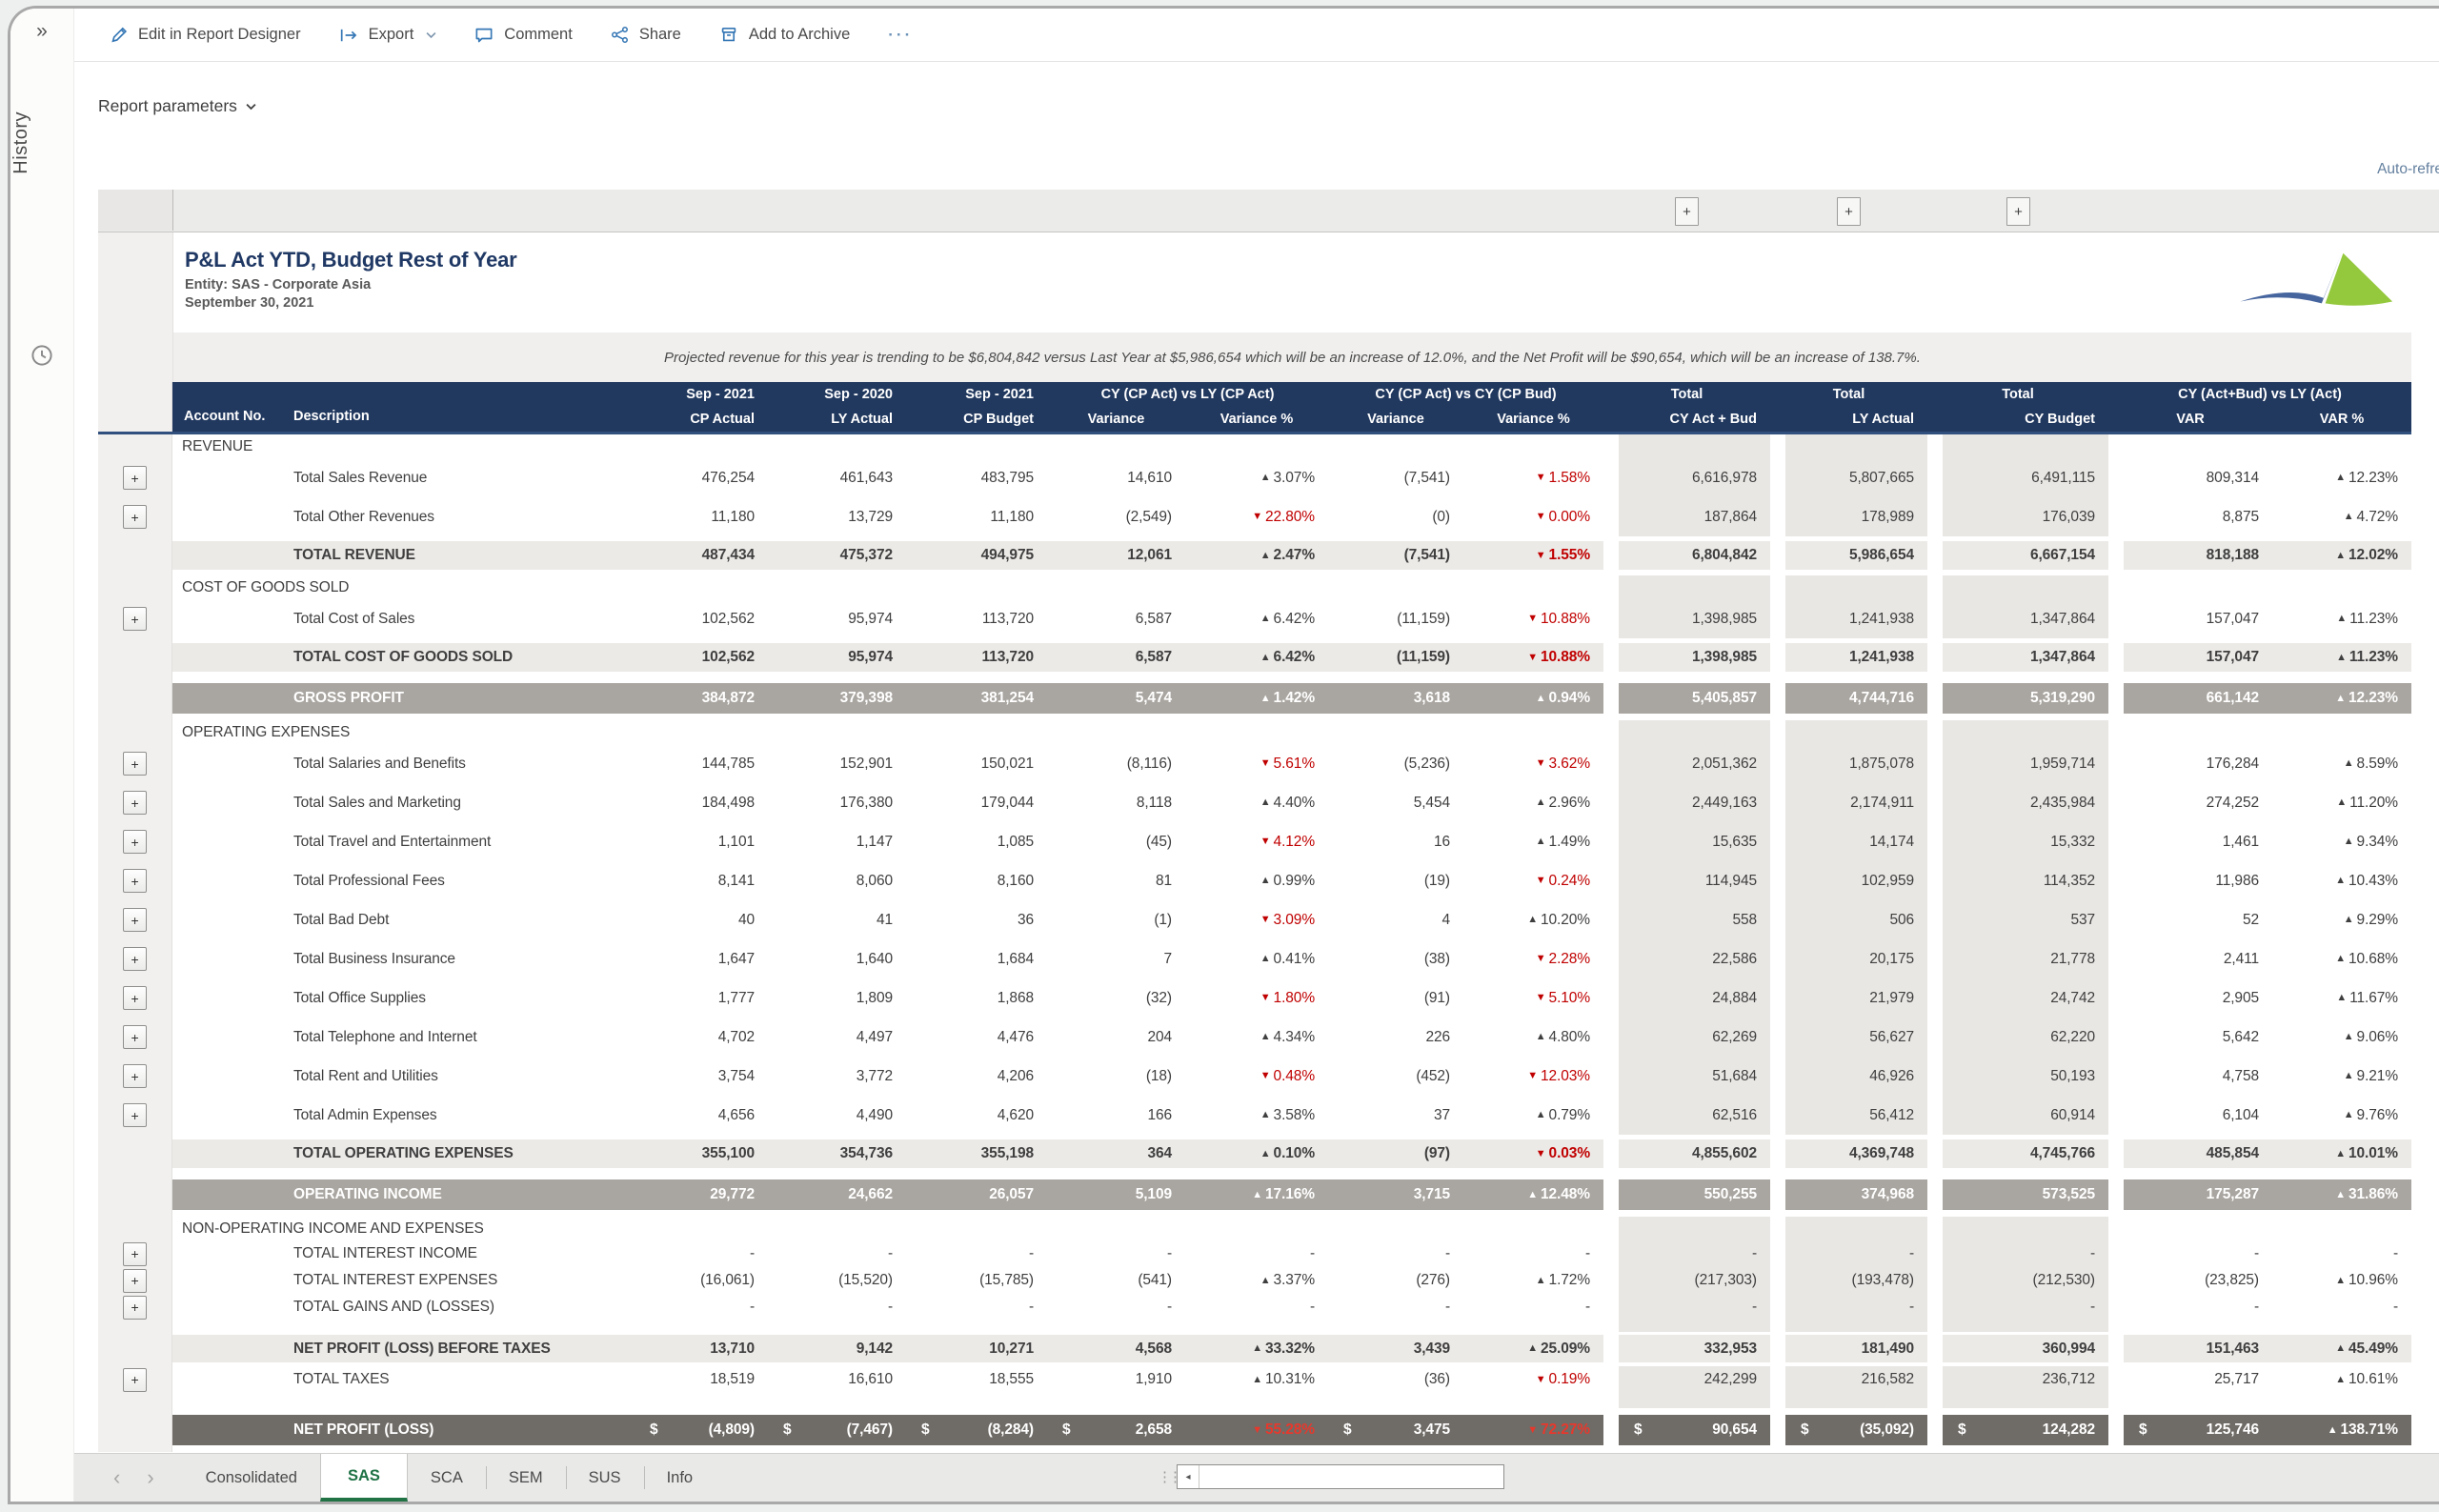 This screenshot has height=1512, width=2439. What do you see at coordinates (2018, 394) in the screenshot?
I see `column-header: Total` at bounding box center [2018, 394].